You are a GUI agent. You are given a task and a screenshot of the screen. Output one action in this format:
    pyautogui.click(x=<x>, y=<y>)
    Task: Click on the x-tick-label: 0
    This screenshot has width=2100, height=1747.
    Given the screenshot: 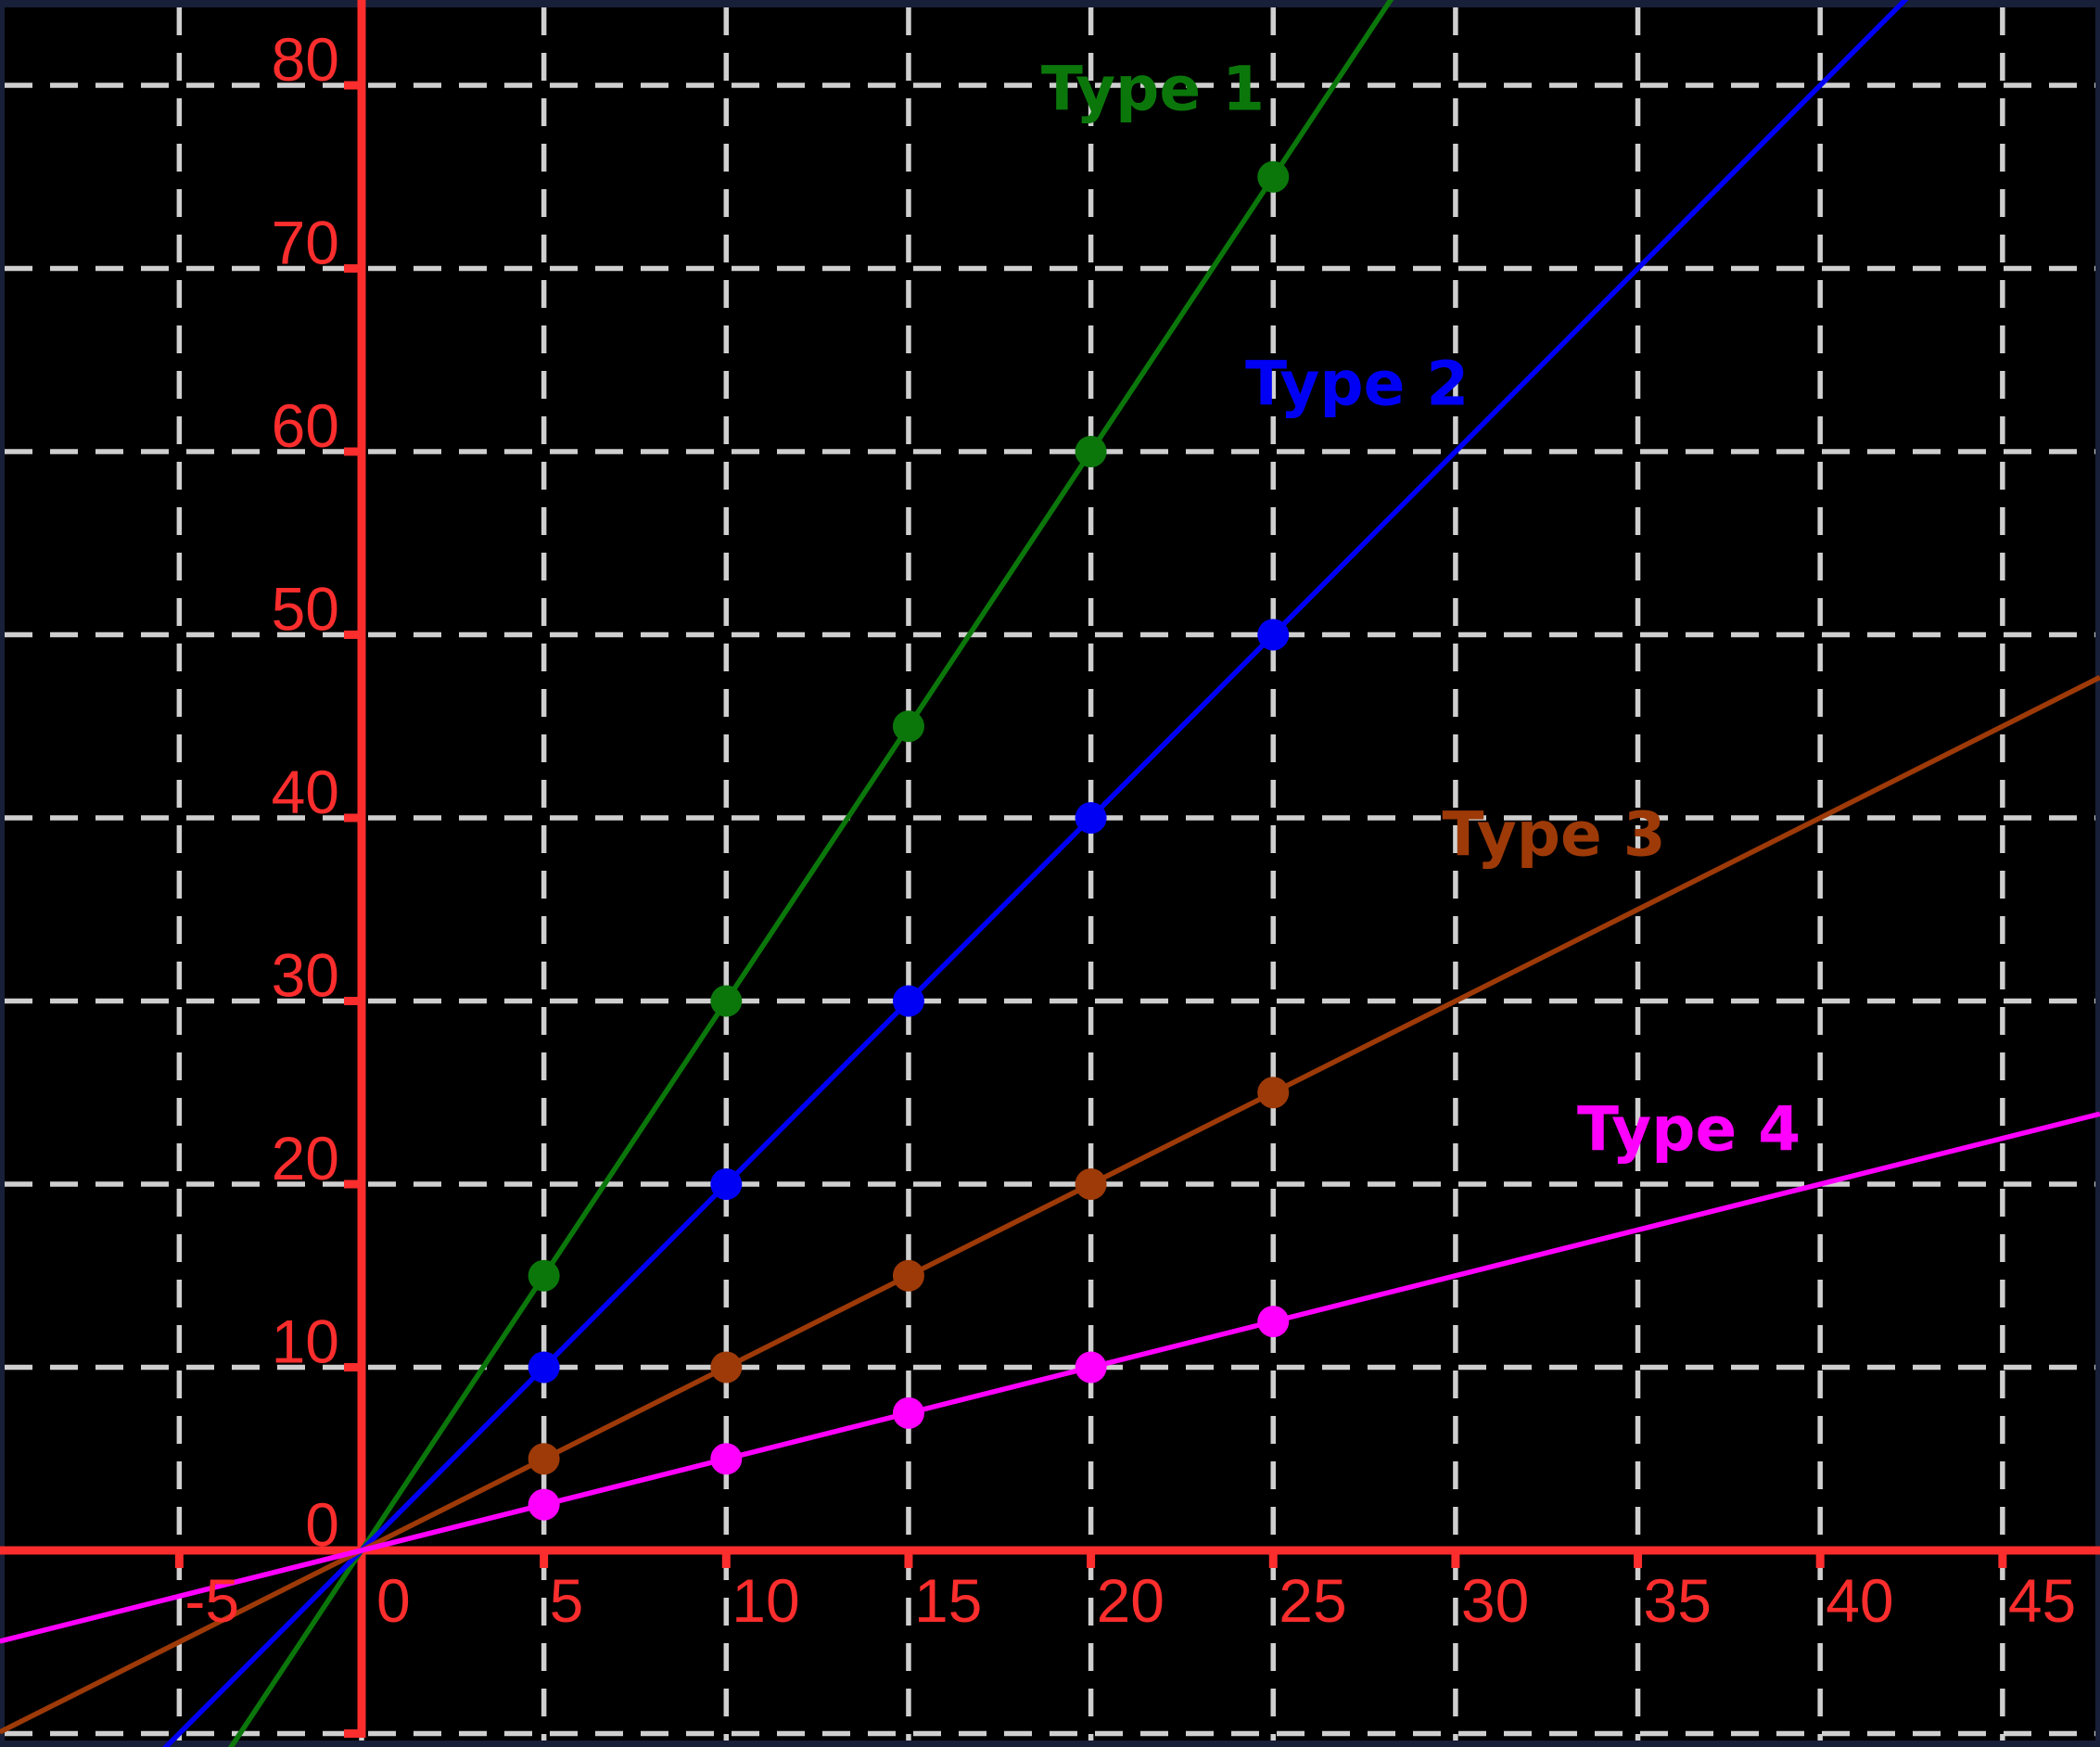 What is the action you would take?
    pyautogui.click(x=393, y=1601)
    